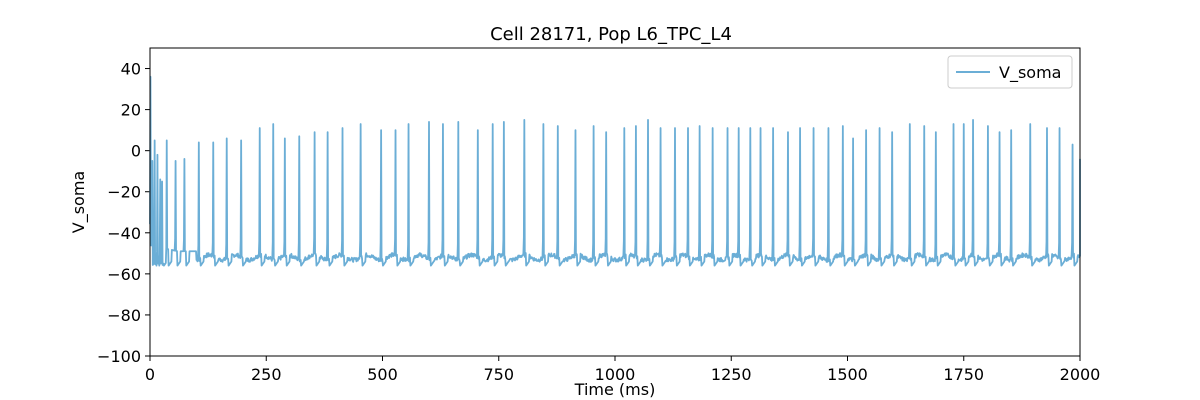 The image size is (1200, 400). Describe the element at coordinates (611, 34) in the screenshot. I see `chart-title: Cell 28171, Pop L6_TPC_L4` at that location.